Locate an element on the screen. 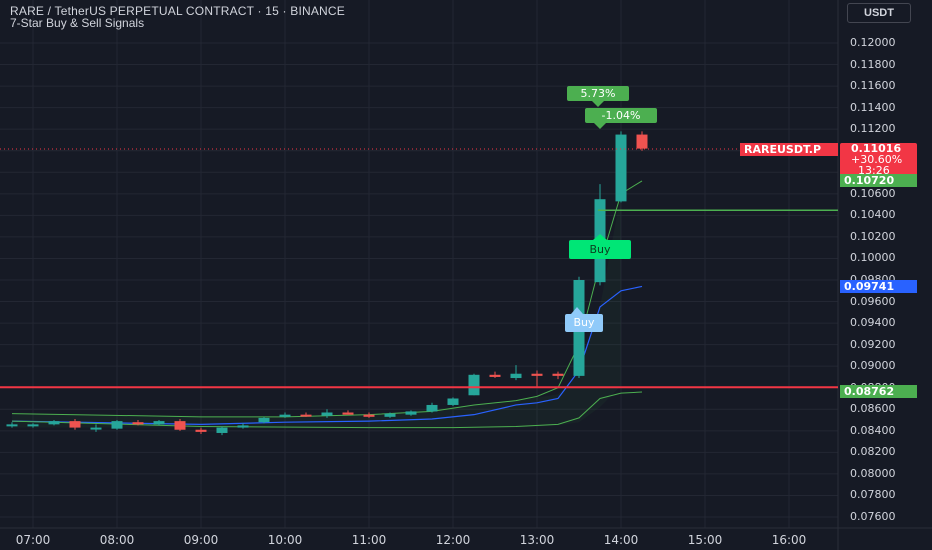  price-tick: 0.09200 is located at coordinates (873, 344).